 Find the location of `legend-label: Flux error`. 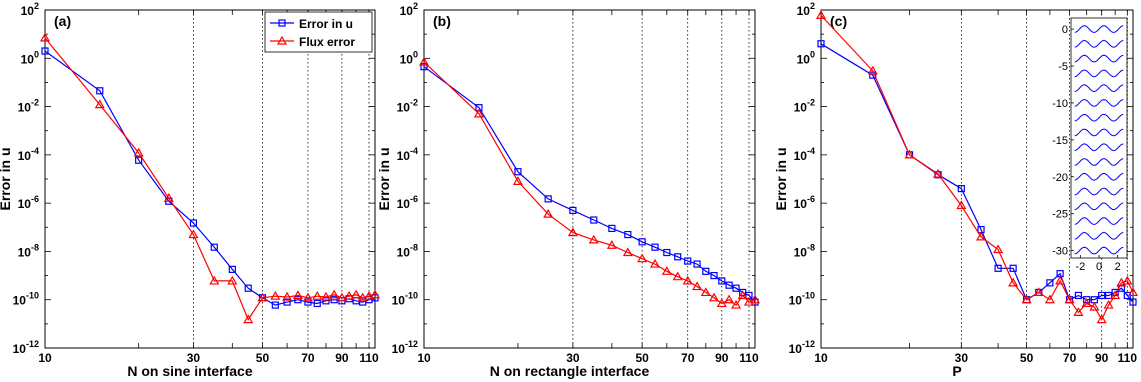

legend-label: Flux error is located at coordinates (327, 42).